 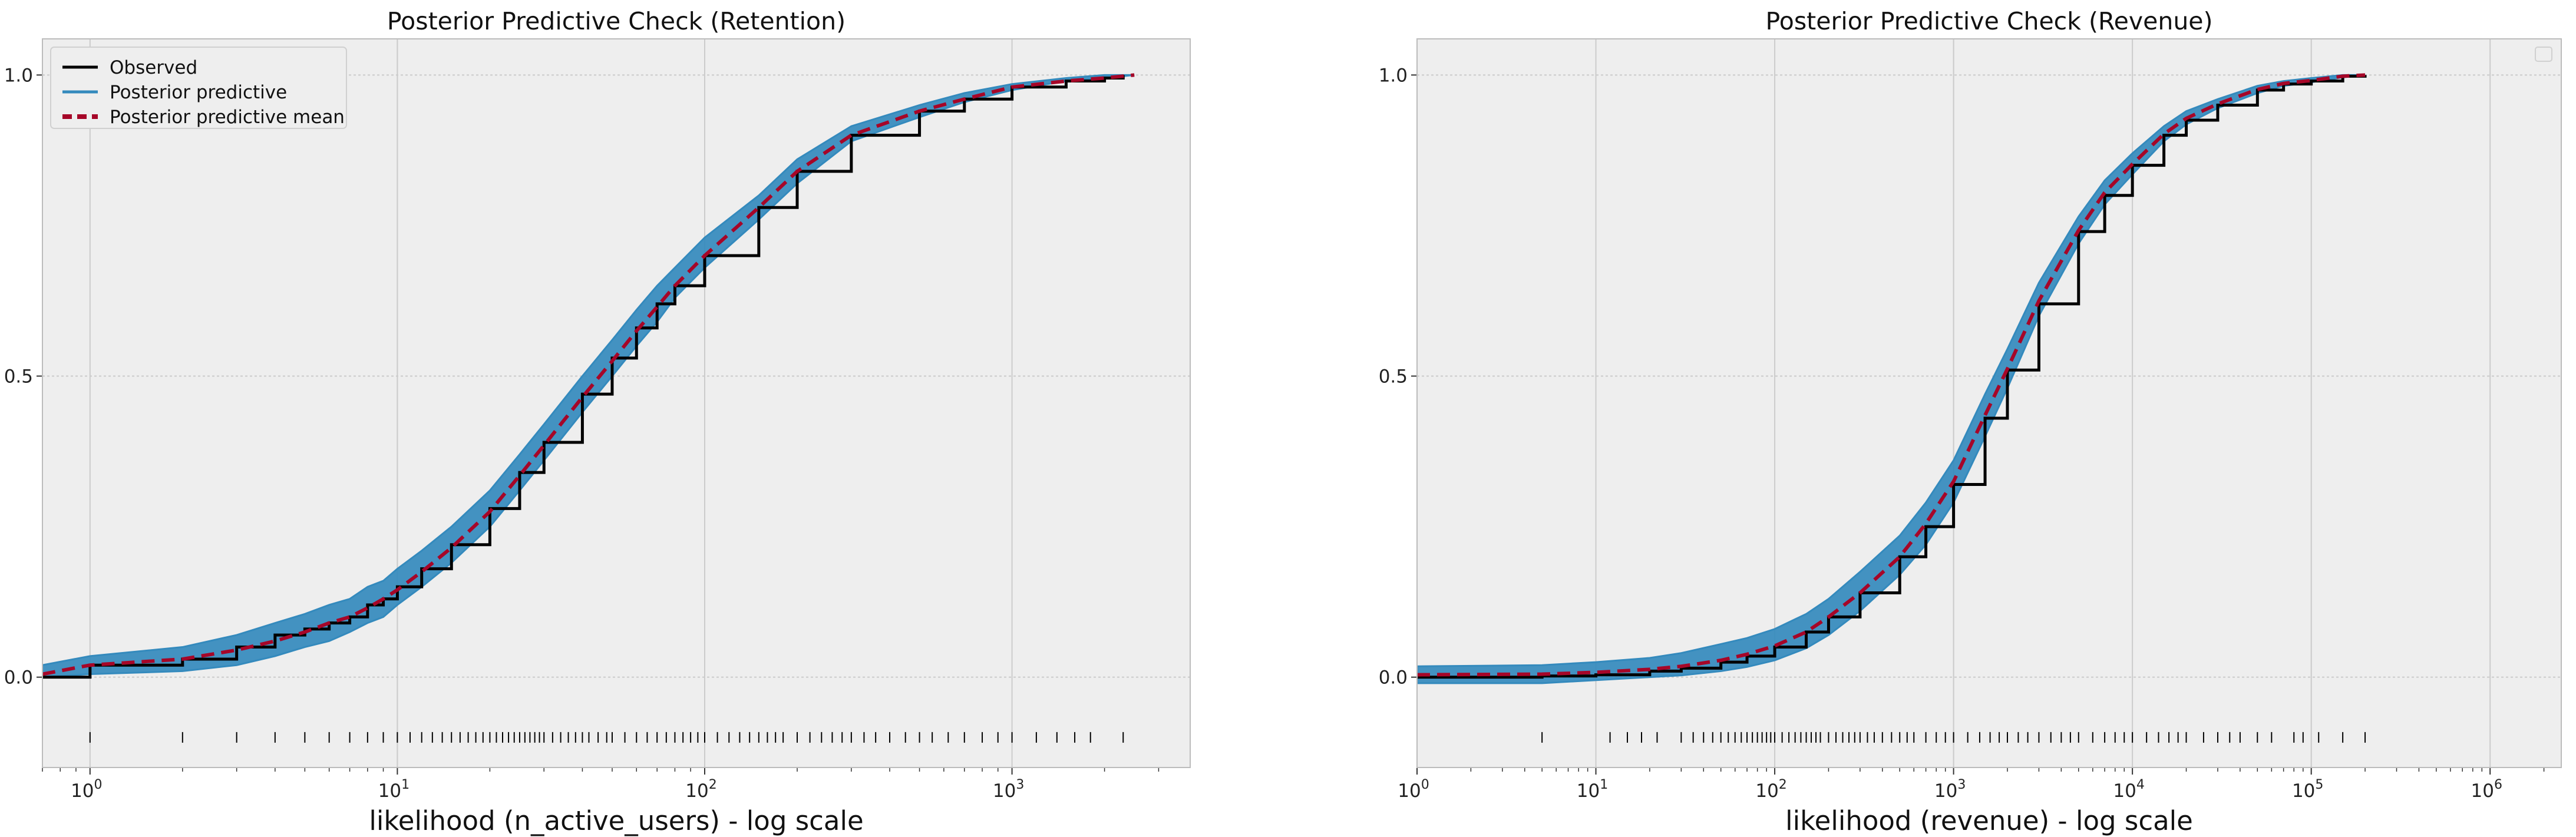 I want to click on retention-x-tick-label: 10⁰, so click(x=86, y=790).